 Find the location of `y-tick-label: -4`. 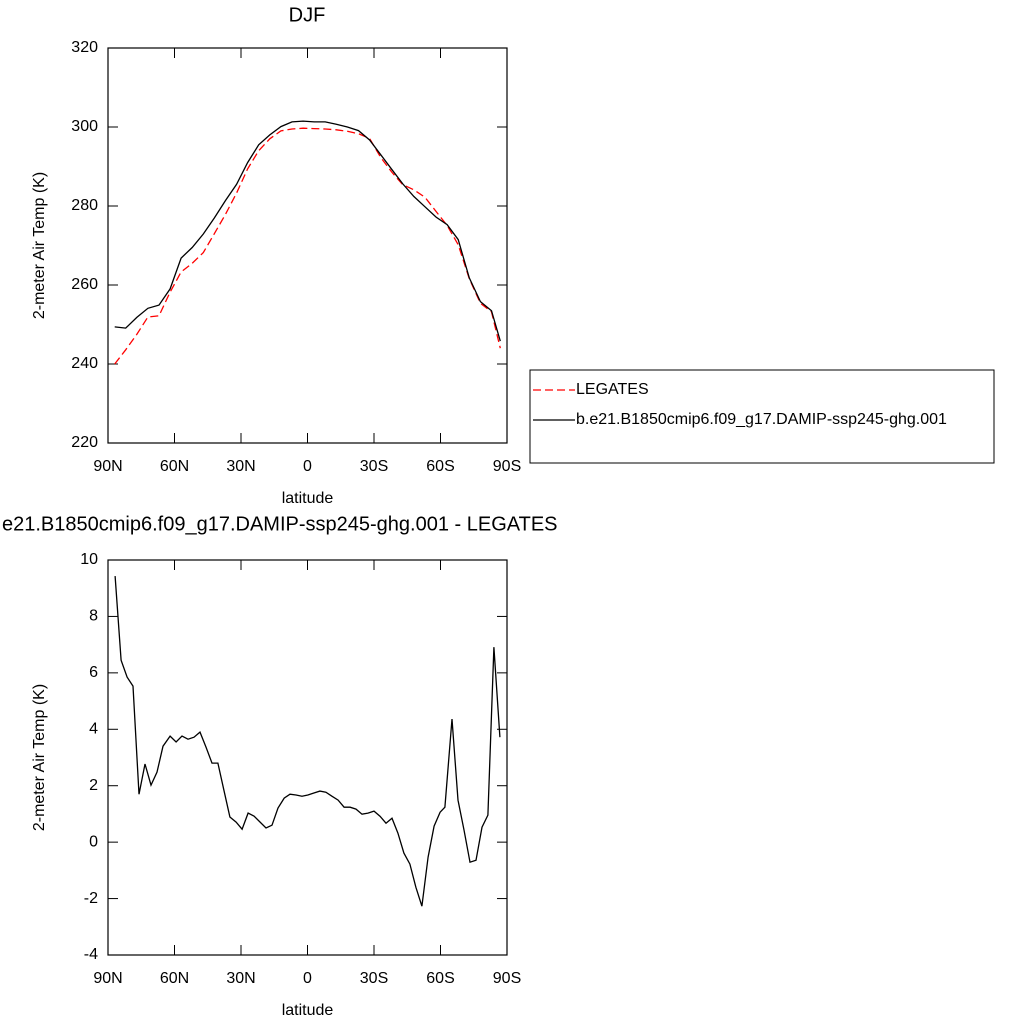

y-tick-label: -4 is located at coordinates (91, 954).